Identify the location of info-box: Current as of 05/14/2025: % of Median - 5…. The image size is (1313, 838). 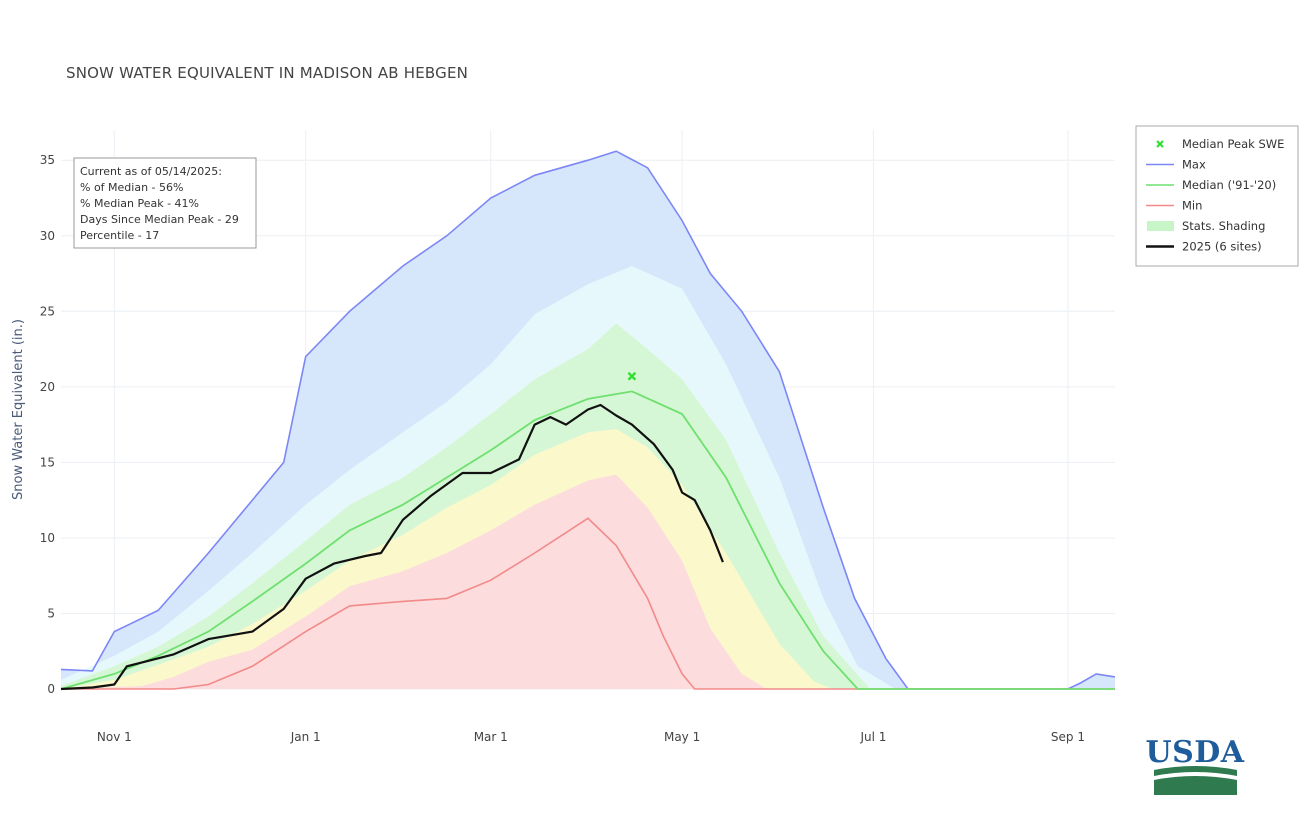
(165, 203).